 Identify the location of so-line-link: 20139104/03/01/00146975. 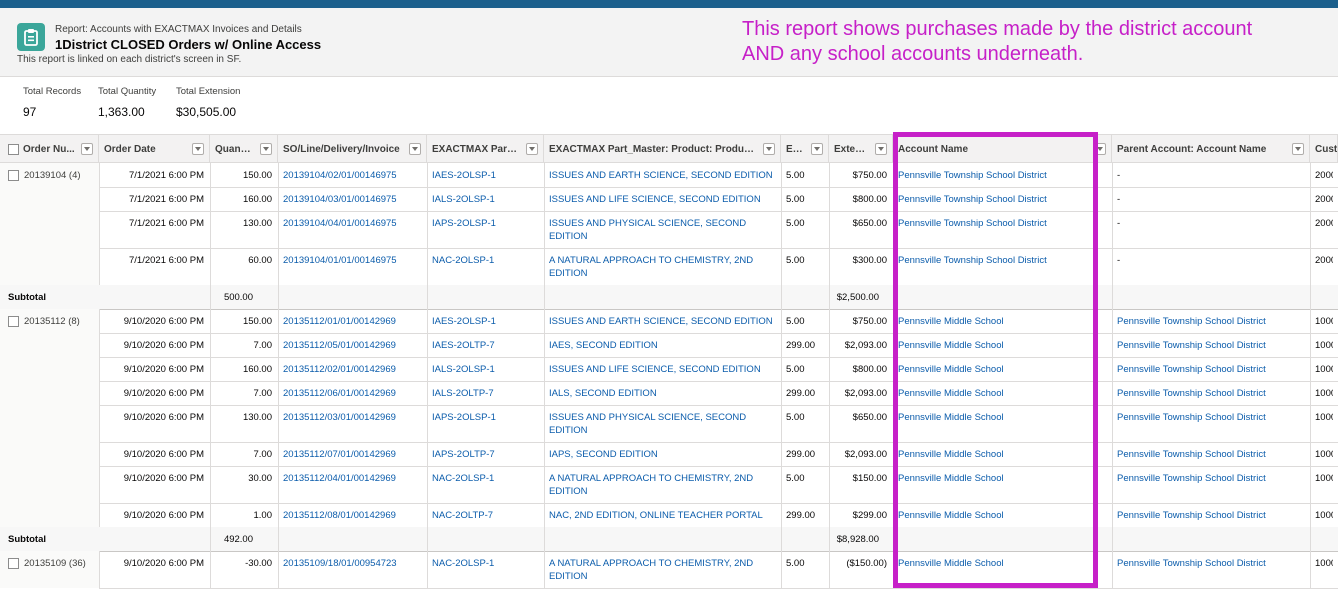
(340, 199).